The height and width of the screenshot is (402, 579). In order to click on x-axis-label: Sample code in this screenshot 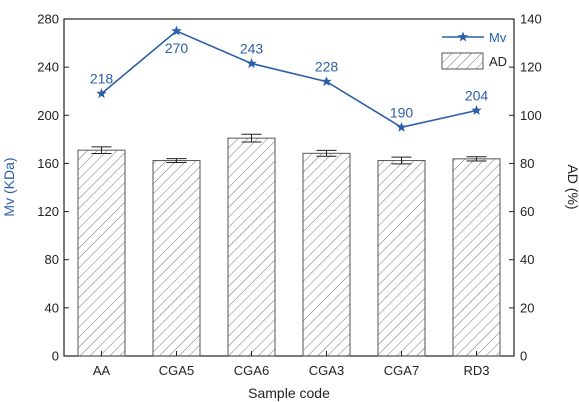, I will do `click(289, 393)`.